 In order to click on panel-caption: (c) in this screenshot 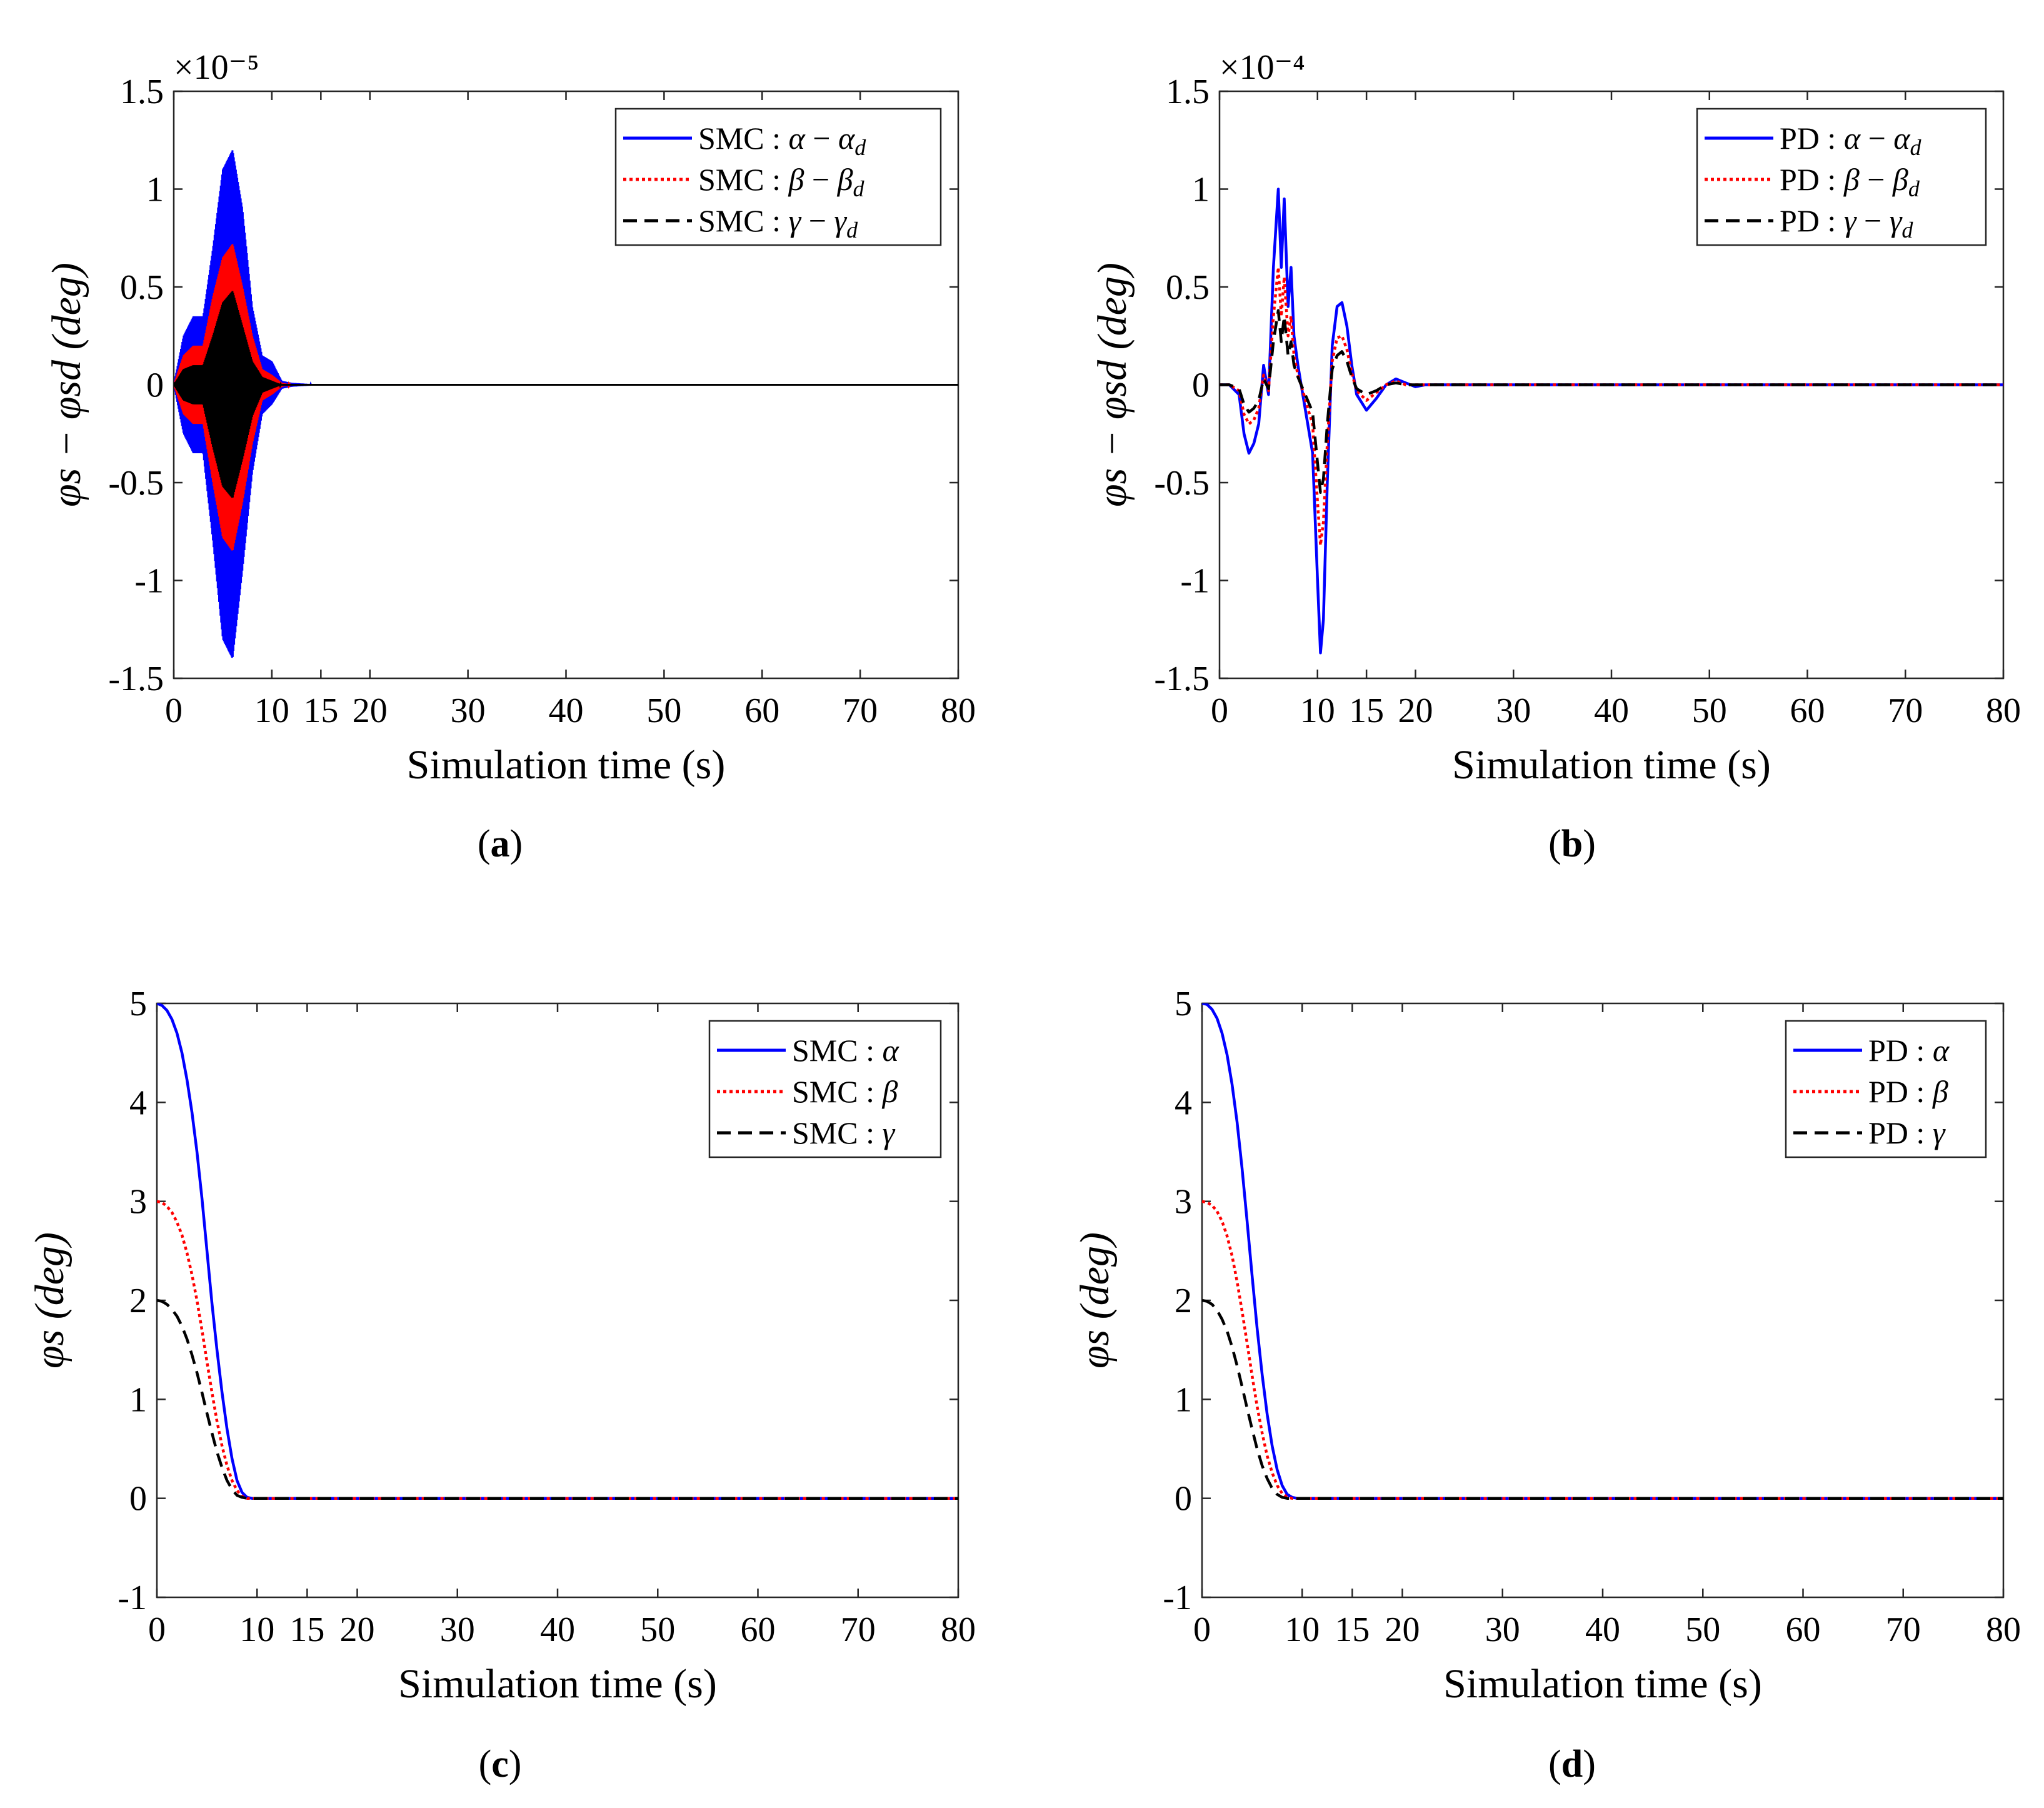, I will do `click(500, 1764)`.